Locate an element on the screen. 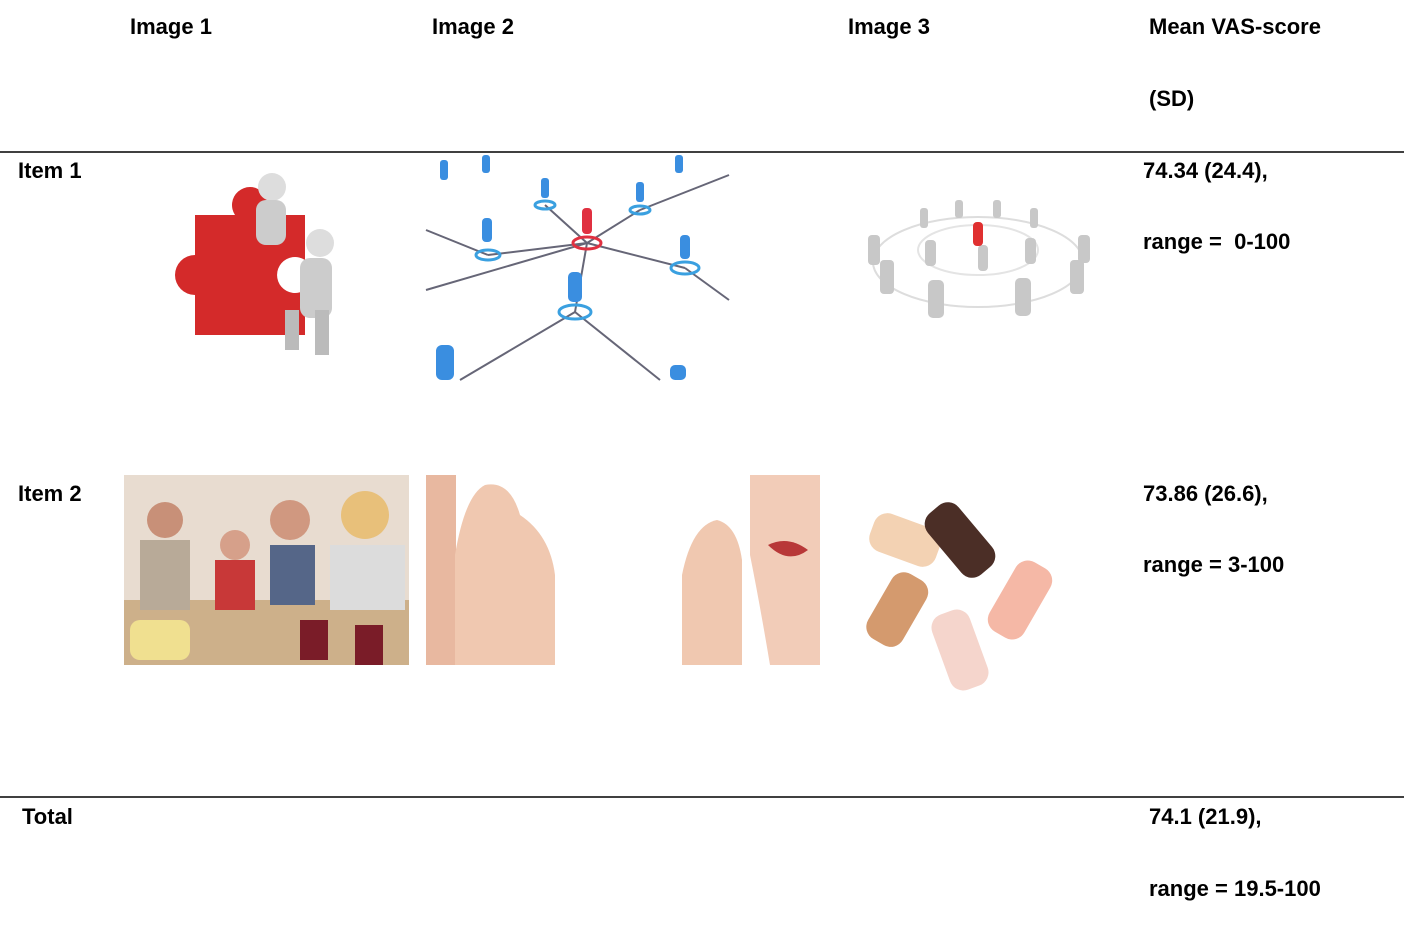 The width and height of the screenshot is (1408, 936). puzzle-image is located at coordinates (254, 264).